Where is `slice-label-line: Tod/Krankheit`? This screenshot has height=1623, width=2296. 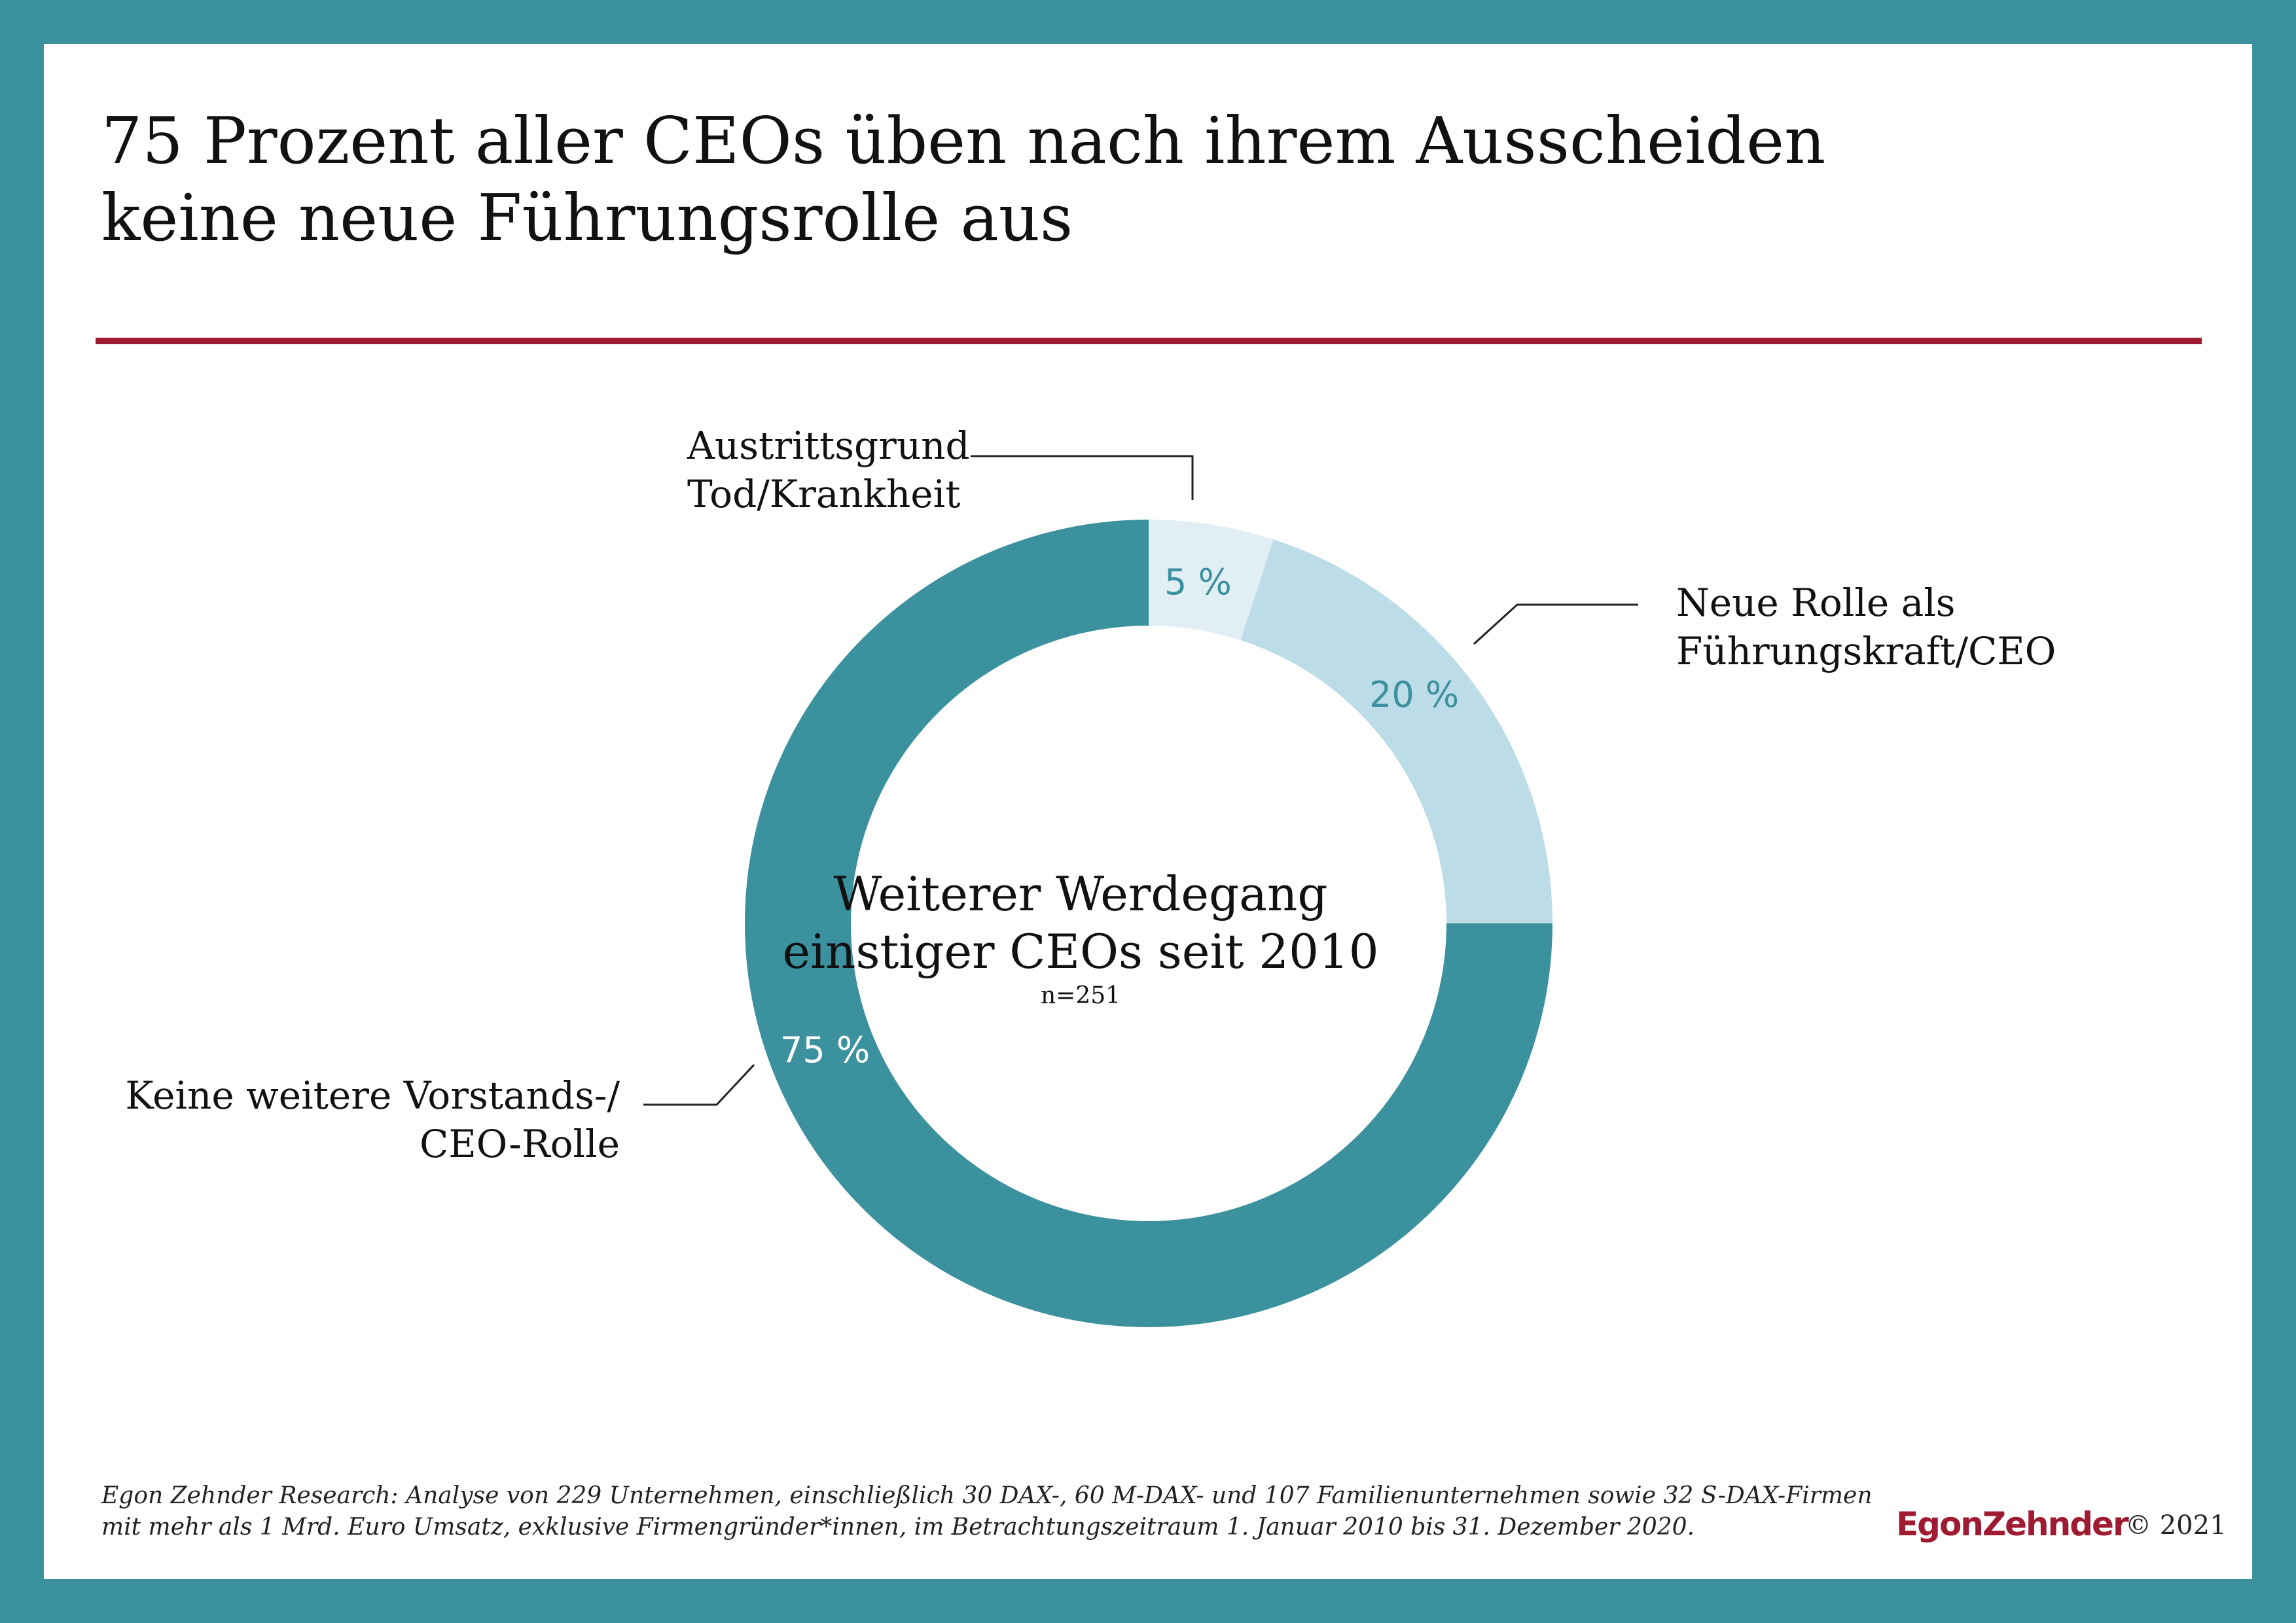 slice-label-line: Tod/Krankheit is located at coordinates (824, 494).